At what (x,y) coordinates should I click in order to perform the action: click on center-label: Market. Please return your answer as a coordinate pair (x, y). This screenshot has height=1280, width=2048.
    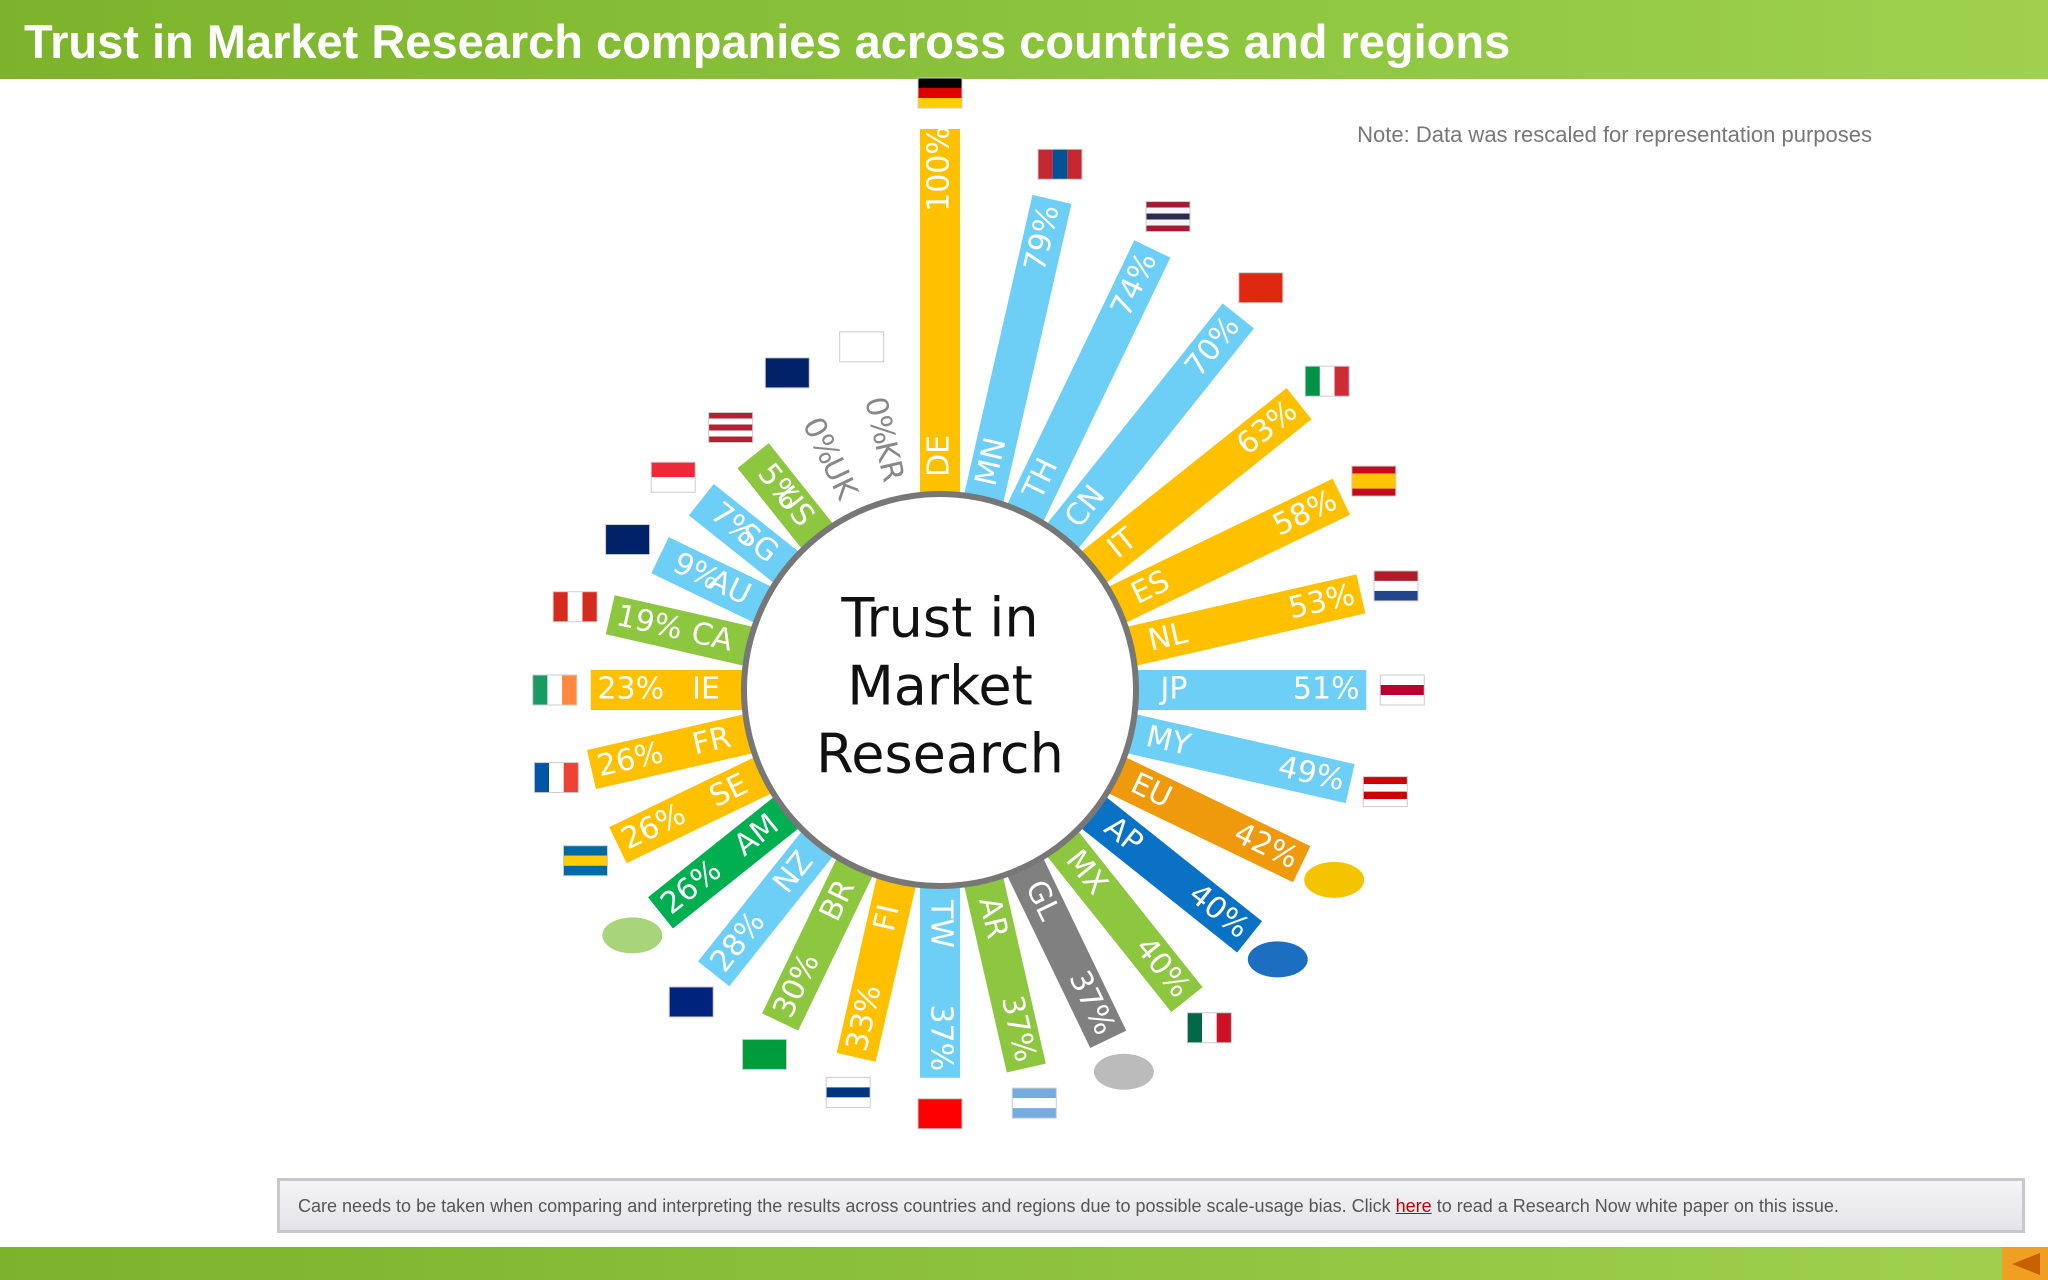
    Looking at the image, I should click on (940, 686).